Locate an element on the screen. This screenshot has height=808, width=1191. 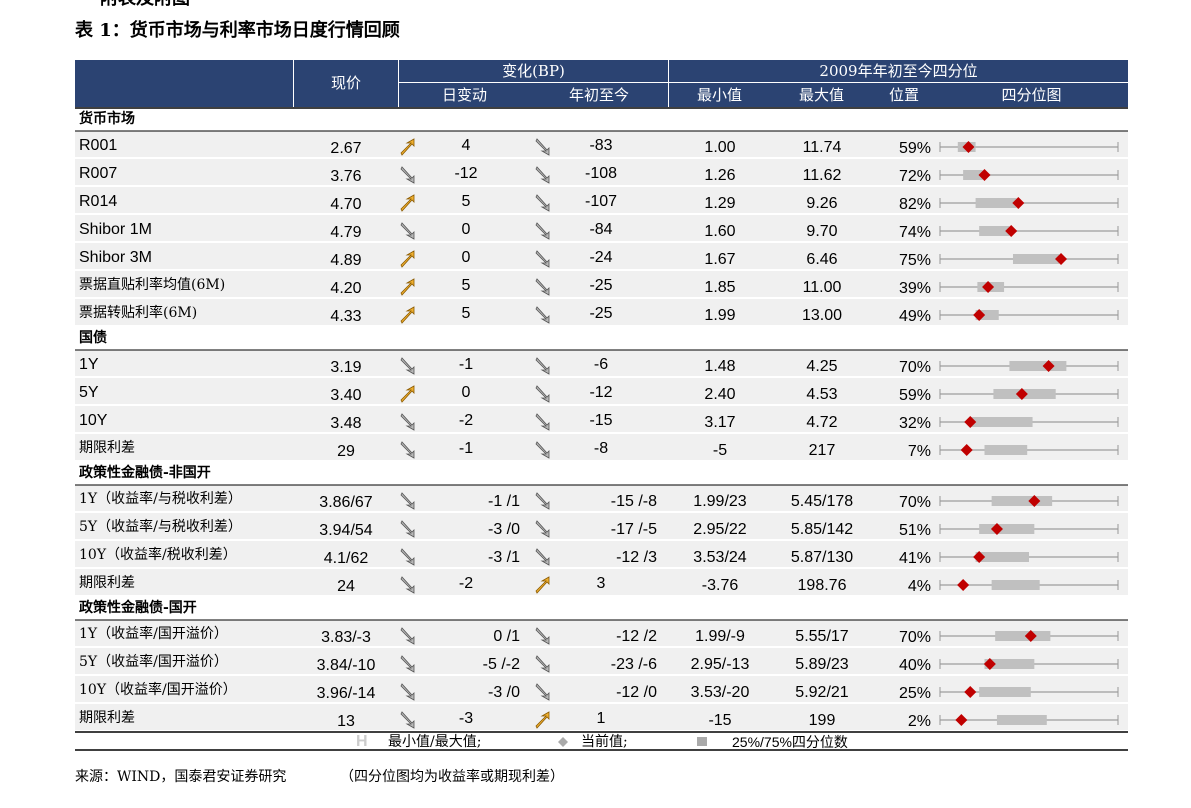
day-change: 4 is located at coordinates (466, 145).